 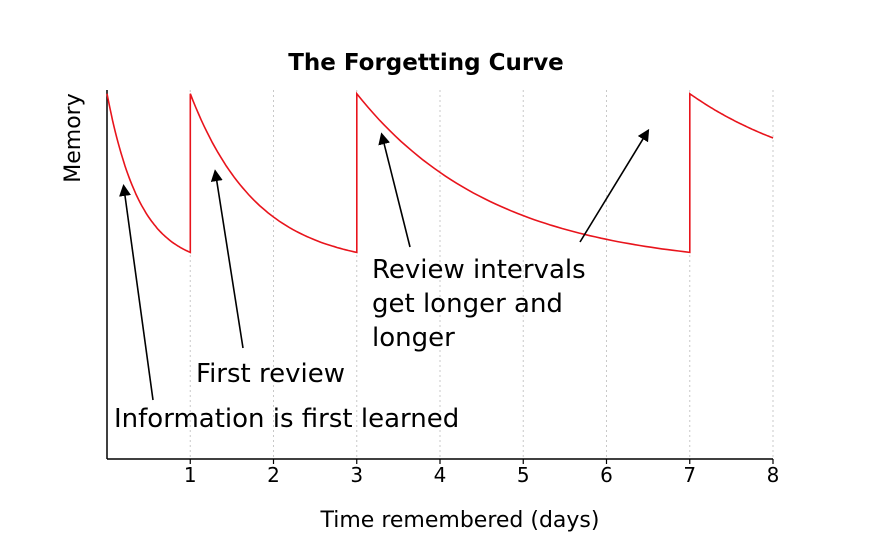 What do you see at coordinates (479, 270) in the screenshot?
I see `annotation-review-intervals-line-1: Review intervals` at bounding box center [479, 270].